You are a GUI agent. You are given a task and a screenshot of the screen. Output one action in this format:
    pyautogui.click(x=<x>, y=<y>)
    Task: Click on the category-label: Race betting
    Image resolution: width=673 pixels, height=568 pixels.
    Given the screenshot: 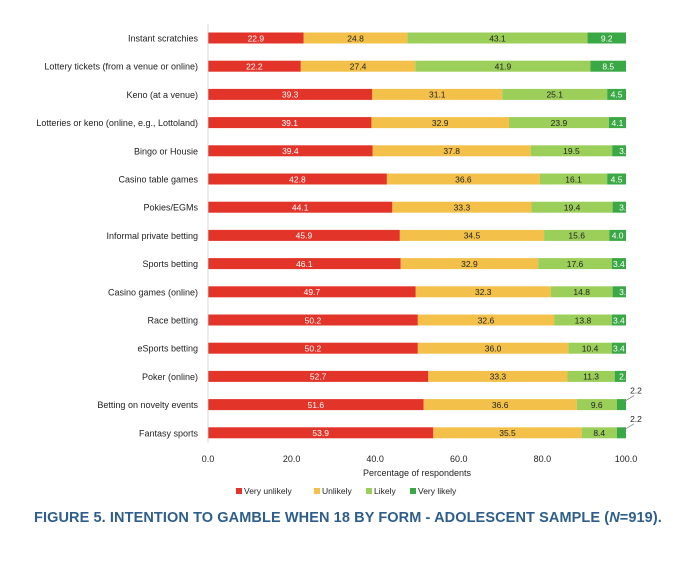 What is the action you would take?
    pyautogui.click(x=172, y=321)
    